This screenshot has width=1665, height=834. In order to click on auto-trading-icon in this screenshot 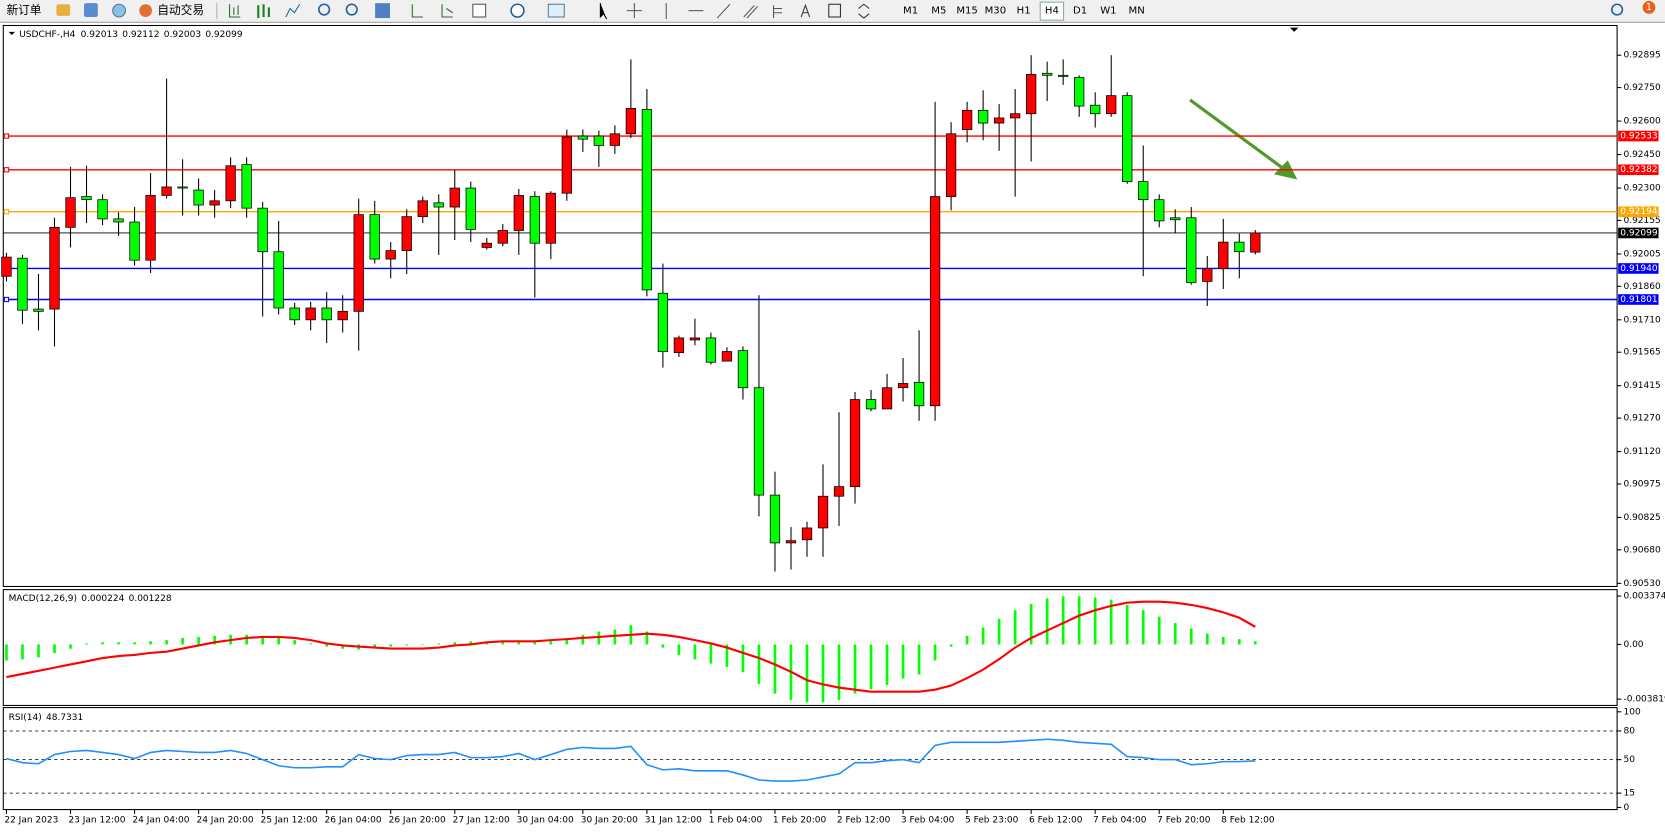, I will do `click(146, 10)`.